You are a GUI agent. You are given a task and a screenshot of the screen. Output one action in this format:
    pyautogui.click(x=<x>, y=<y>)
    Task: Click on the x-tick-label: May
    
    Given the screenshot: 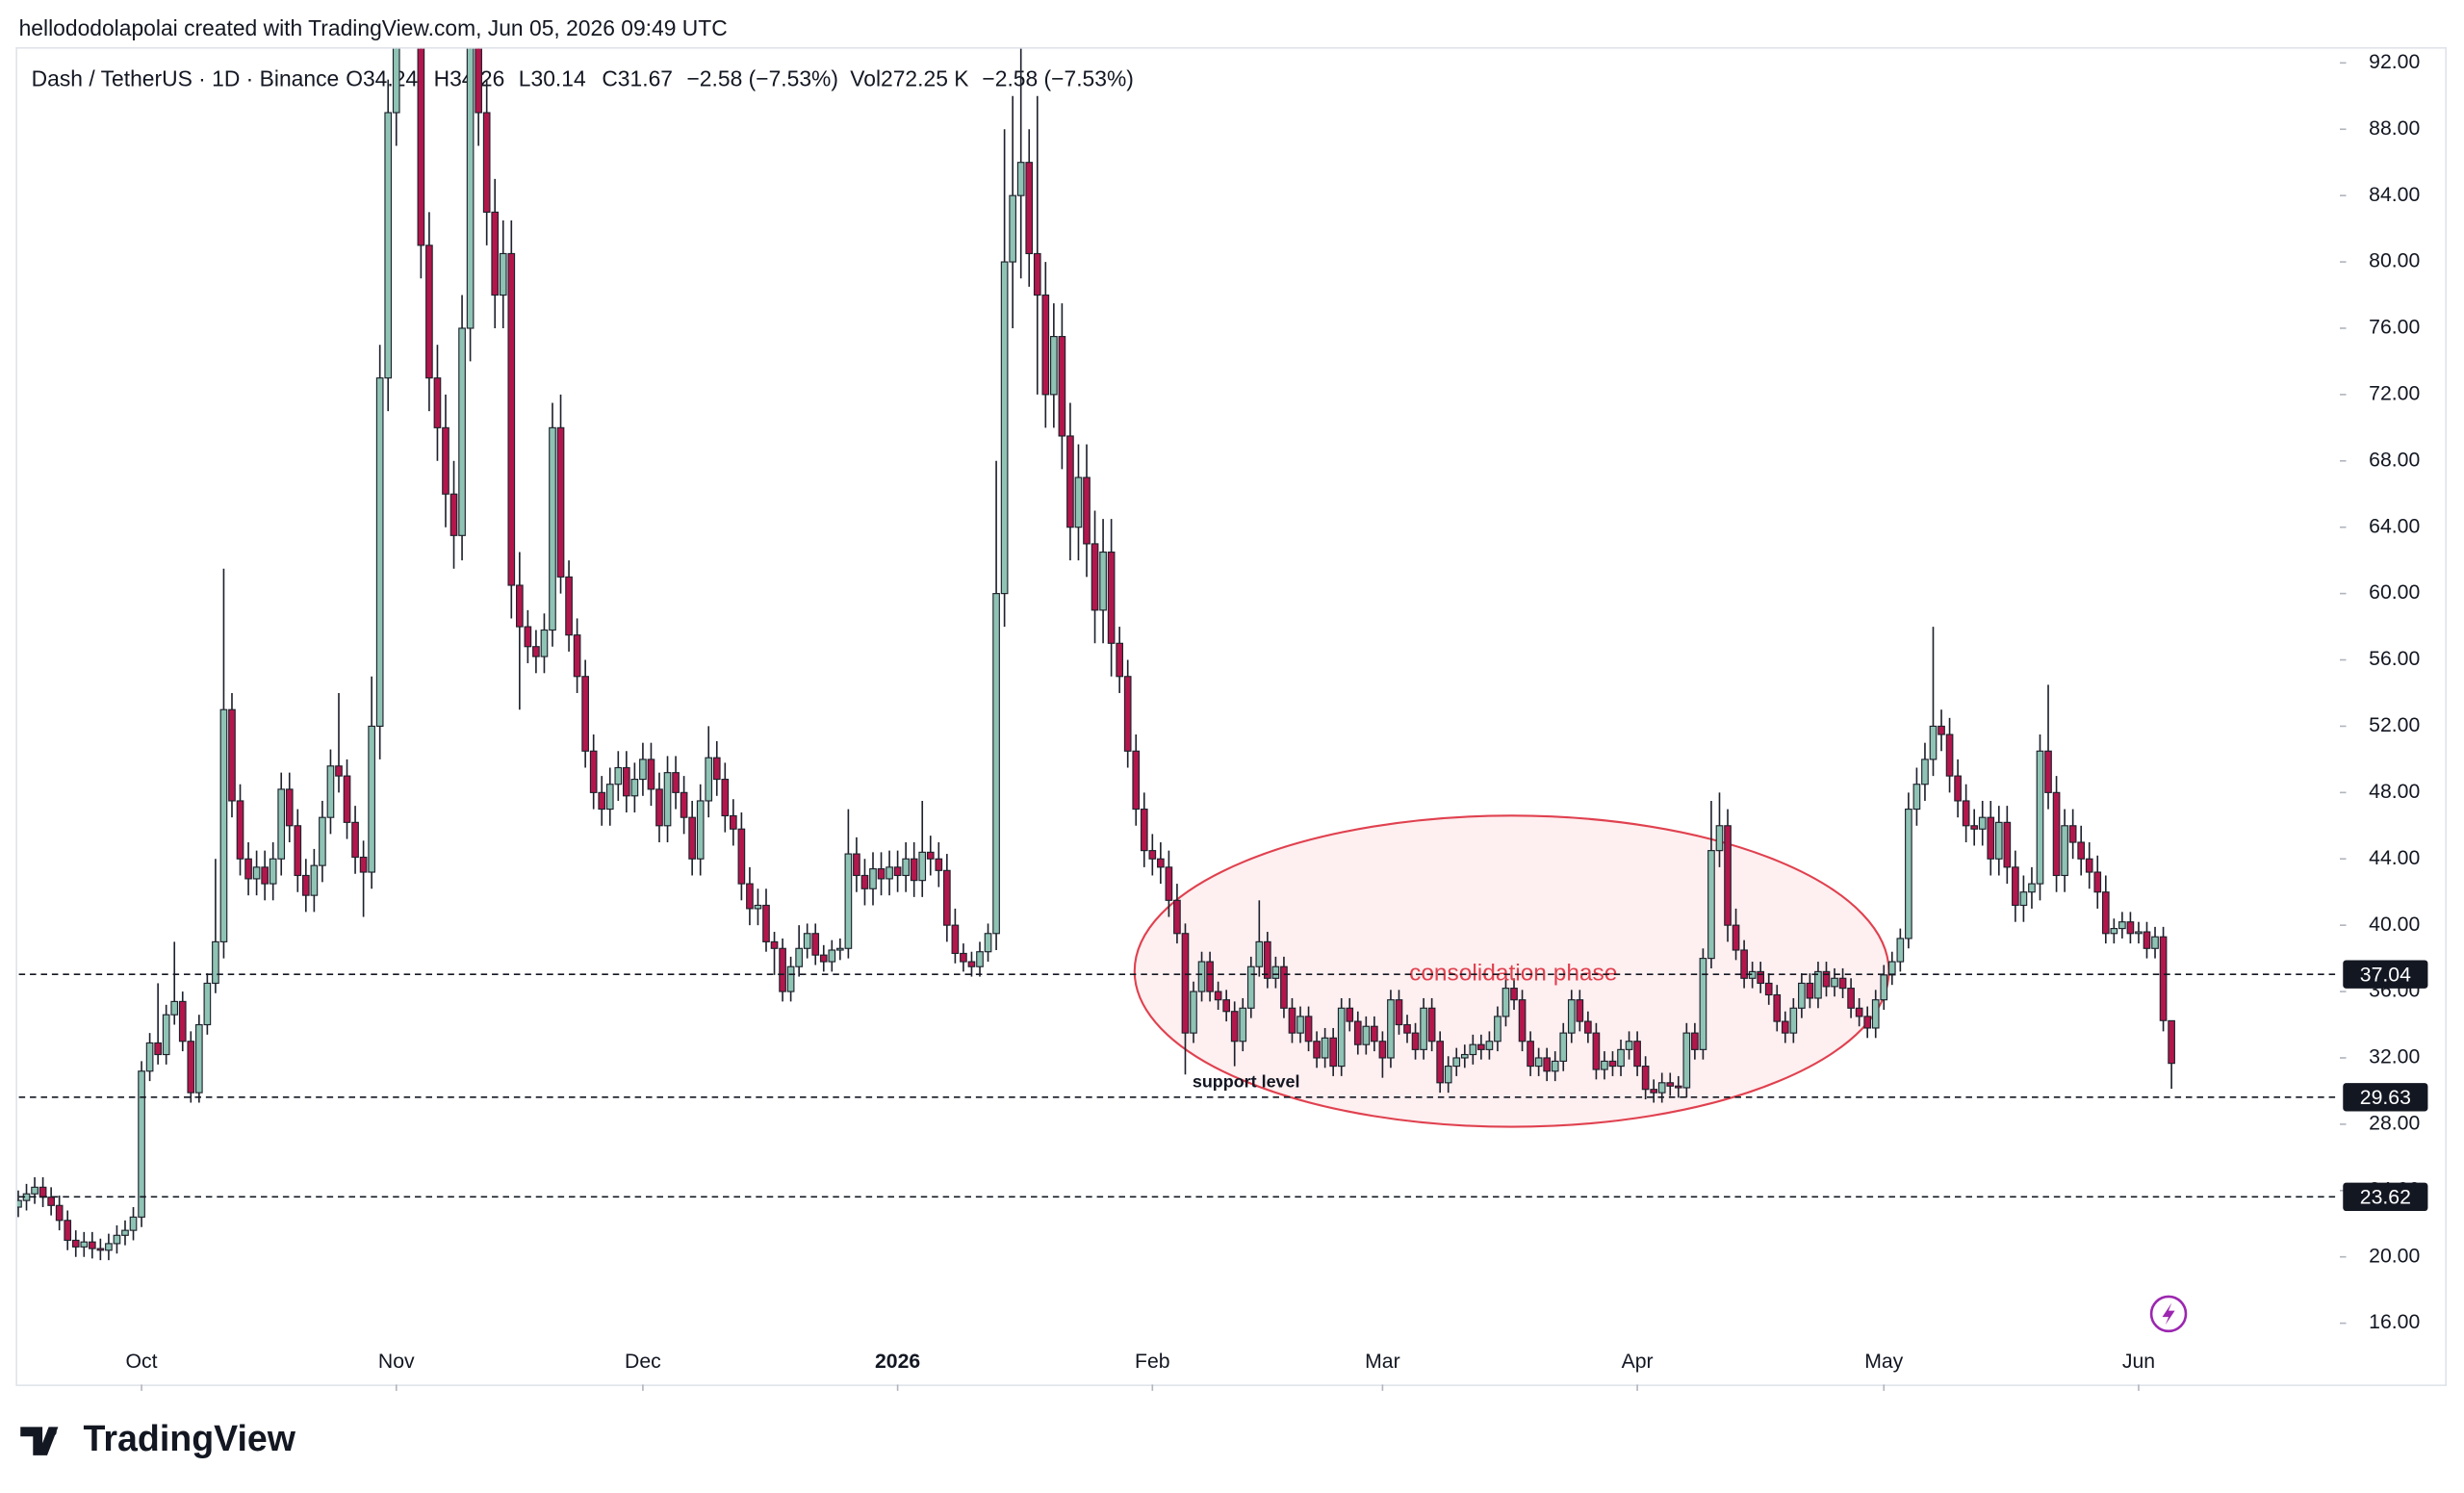 What is the action you would take?
    pyautogui.click(x=1883, y=1362)
    